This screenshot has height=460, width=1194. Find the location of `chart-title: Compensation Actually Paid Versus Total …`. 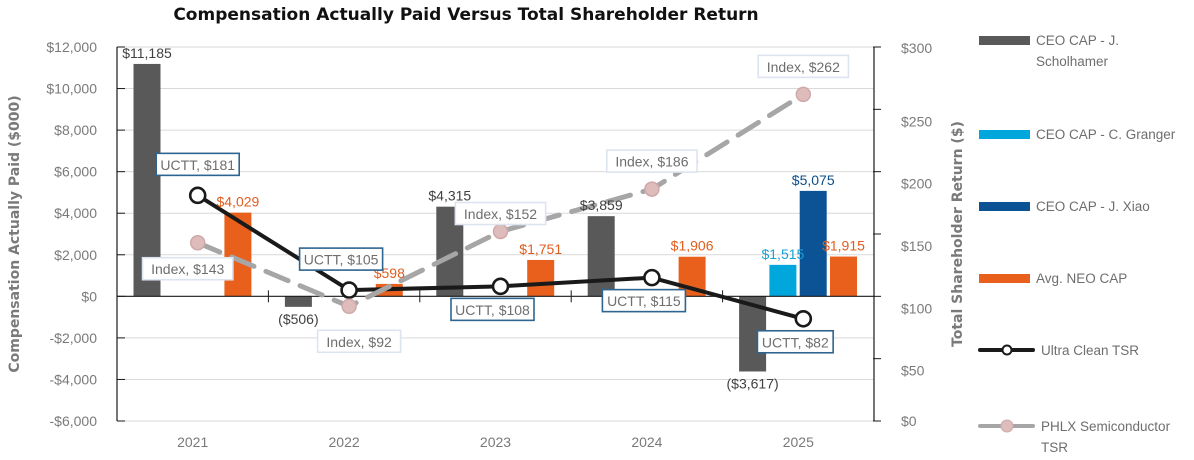

chart-title: Compensation Actually Paid Versus Total … is located at coordinates (465, 15).